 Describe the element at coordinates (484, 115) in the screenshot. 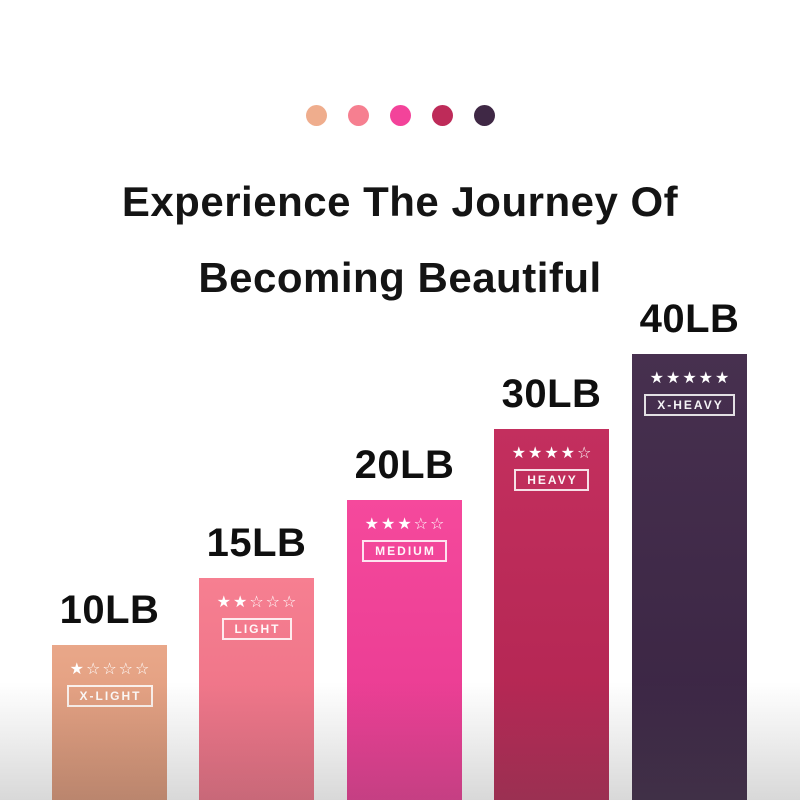

I see `palette-dot-xheavy` at that location.